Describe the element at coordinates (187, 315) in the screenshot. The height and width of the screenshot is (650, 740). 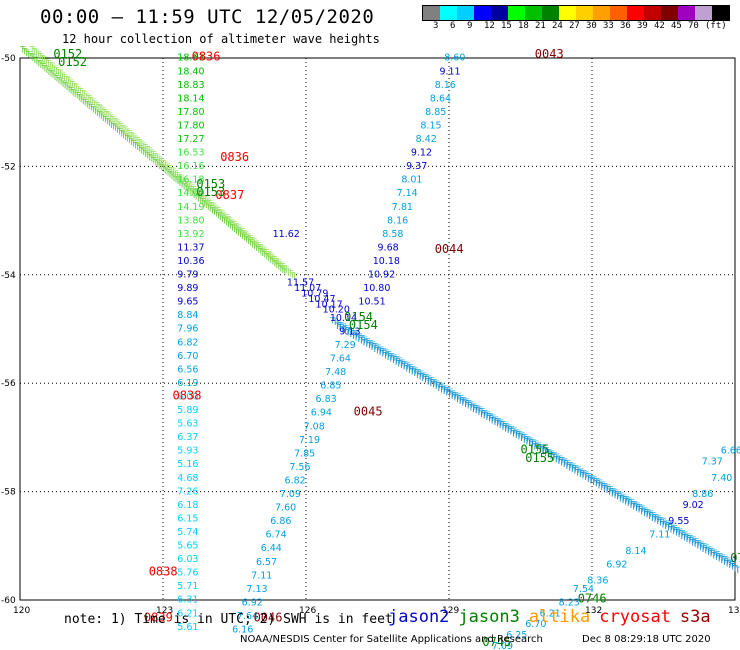
I see `wave-height-value: 8.84` at that location.